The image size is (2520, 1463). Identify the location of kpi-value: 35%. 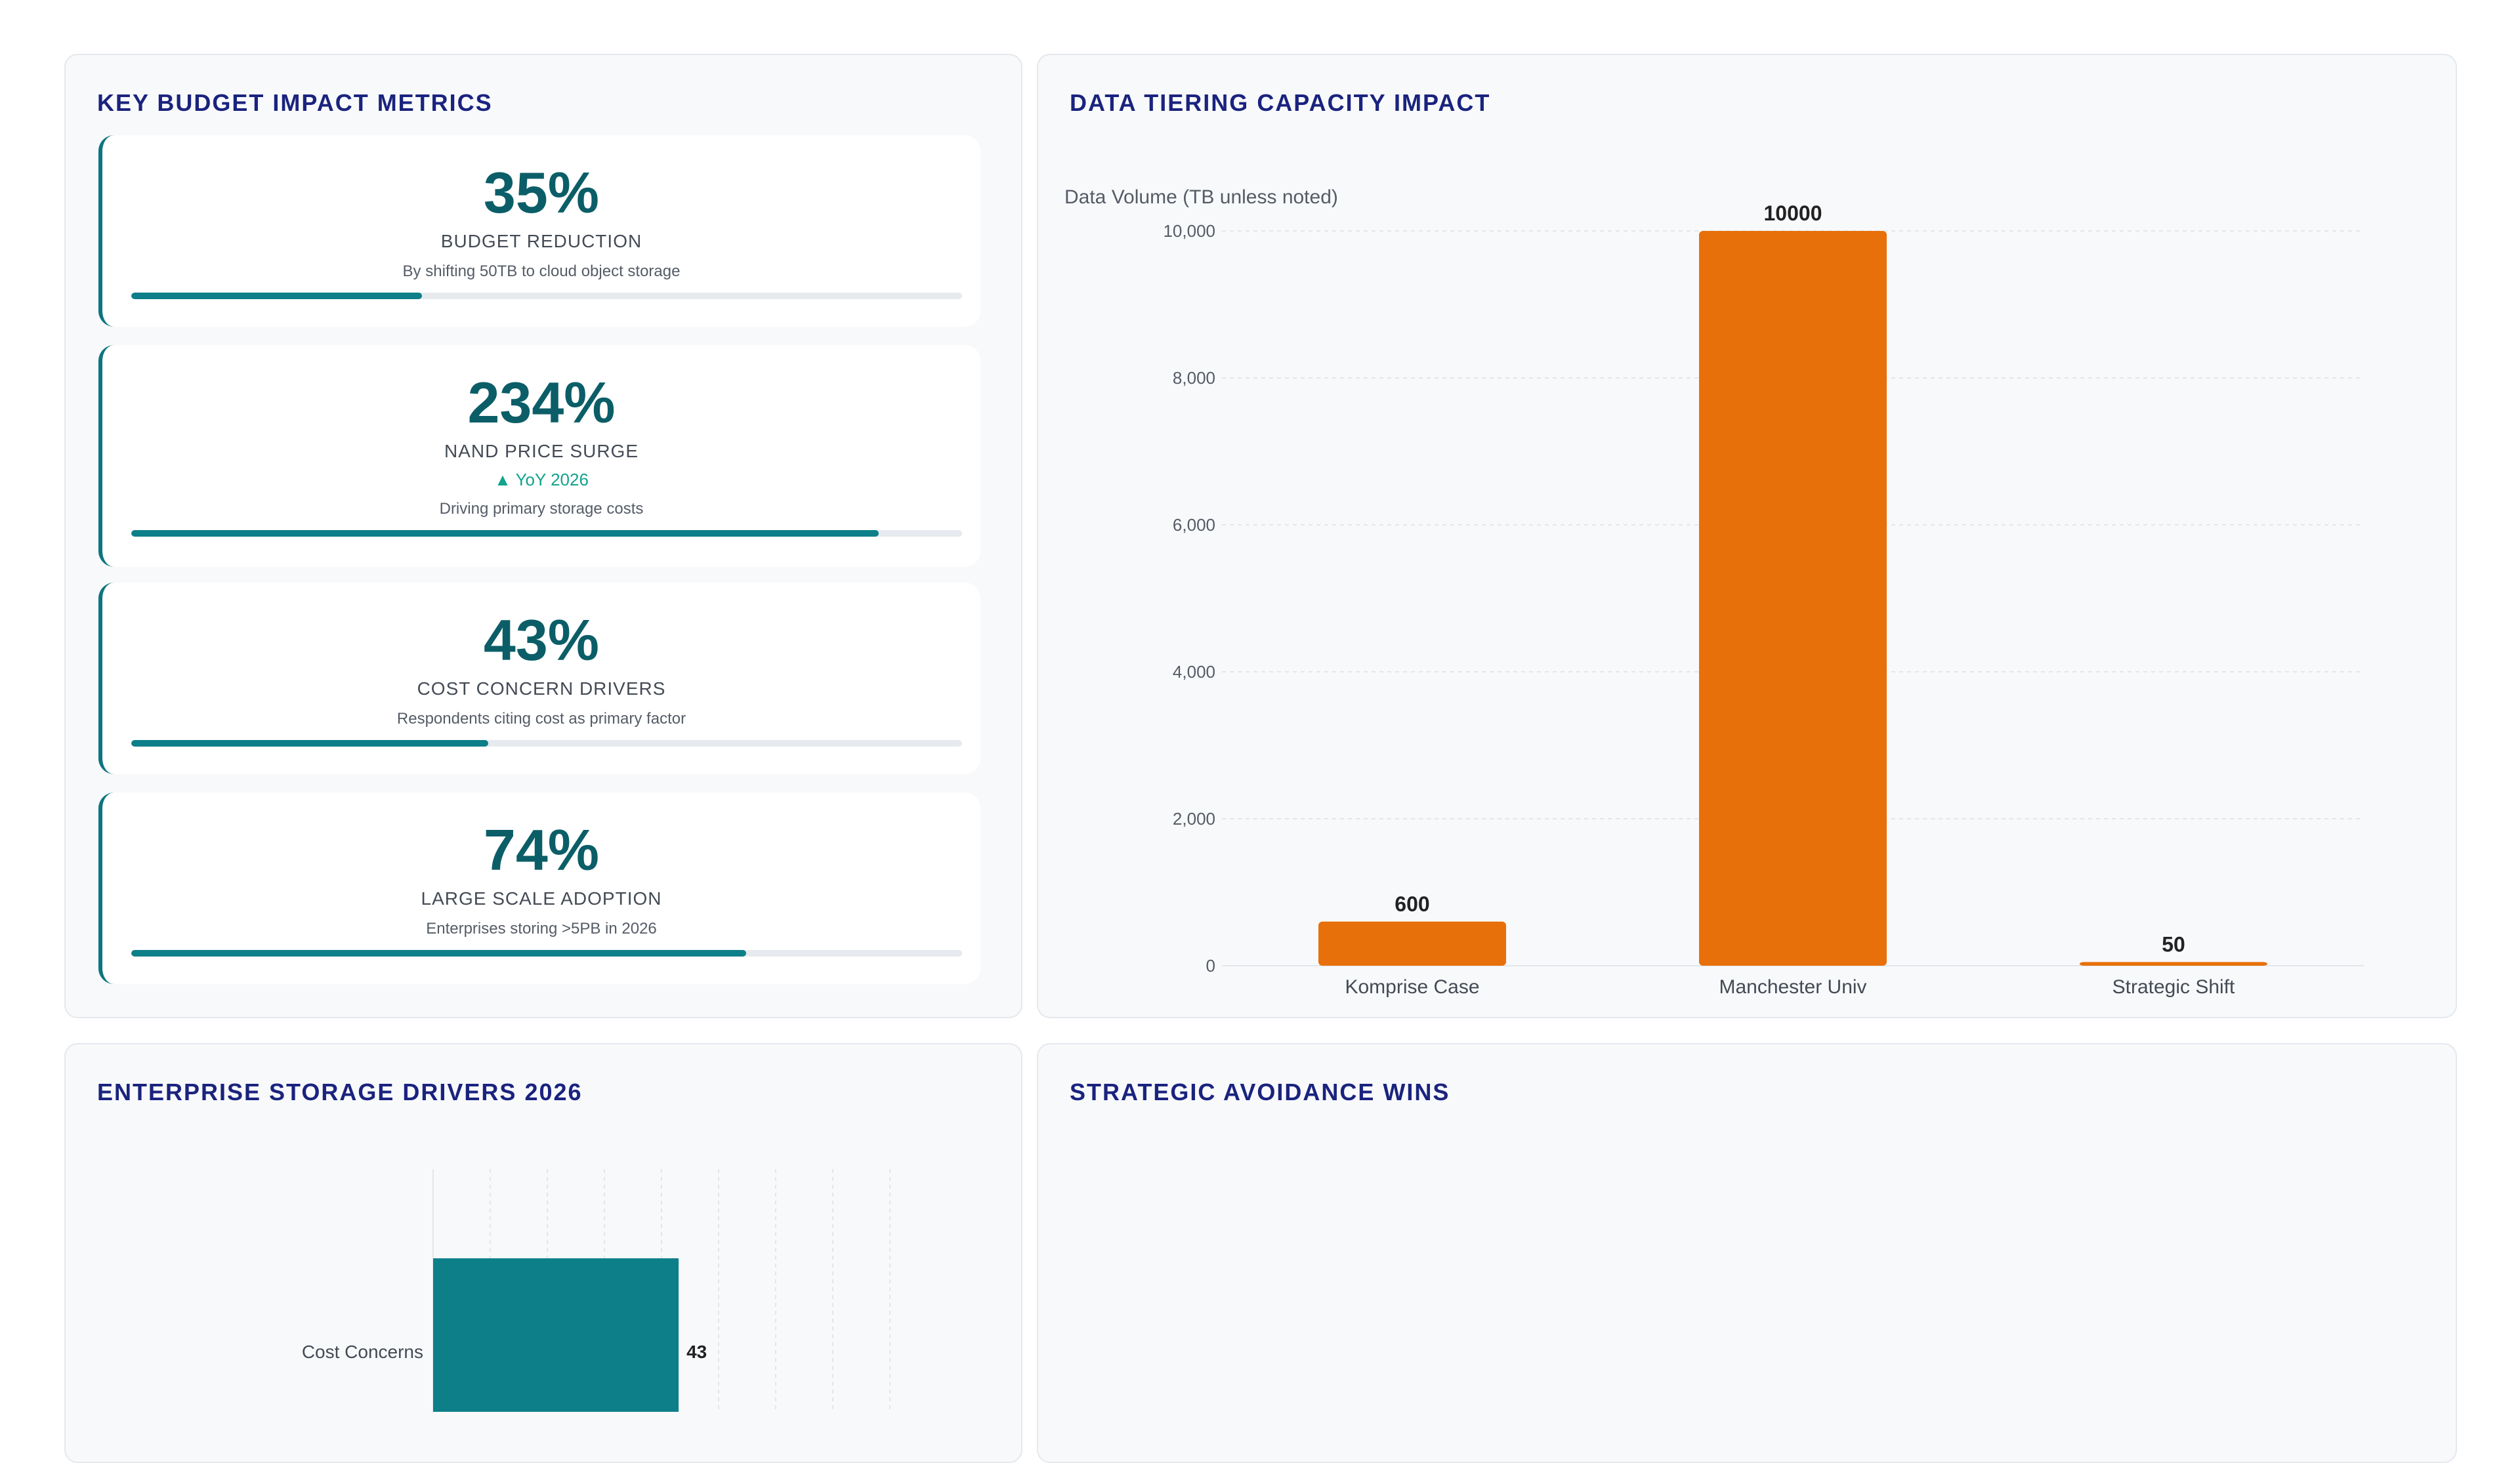
(541, 193).